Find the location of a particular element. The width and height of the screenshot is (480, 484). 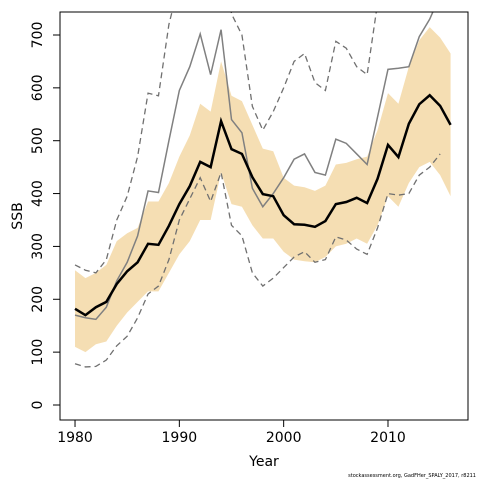

y-tick-label: 500 is located at coordinates (38, 140).